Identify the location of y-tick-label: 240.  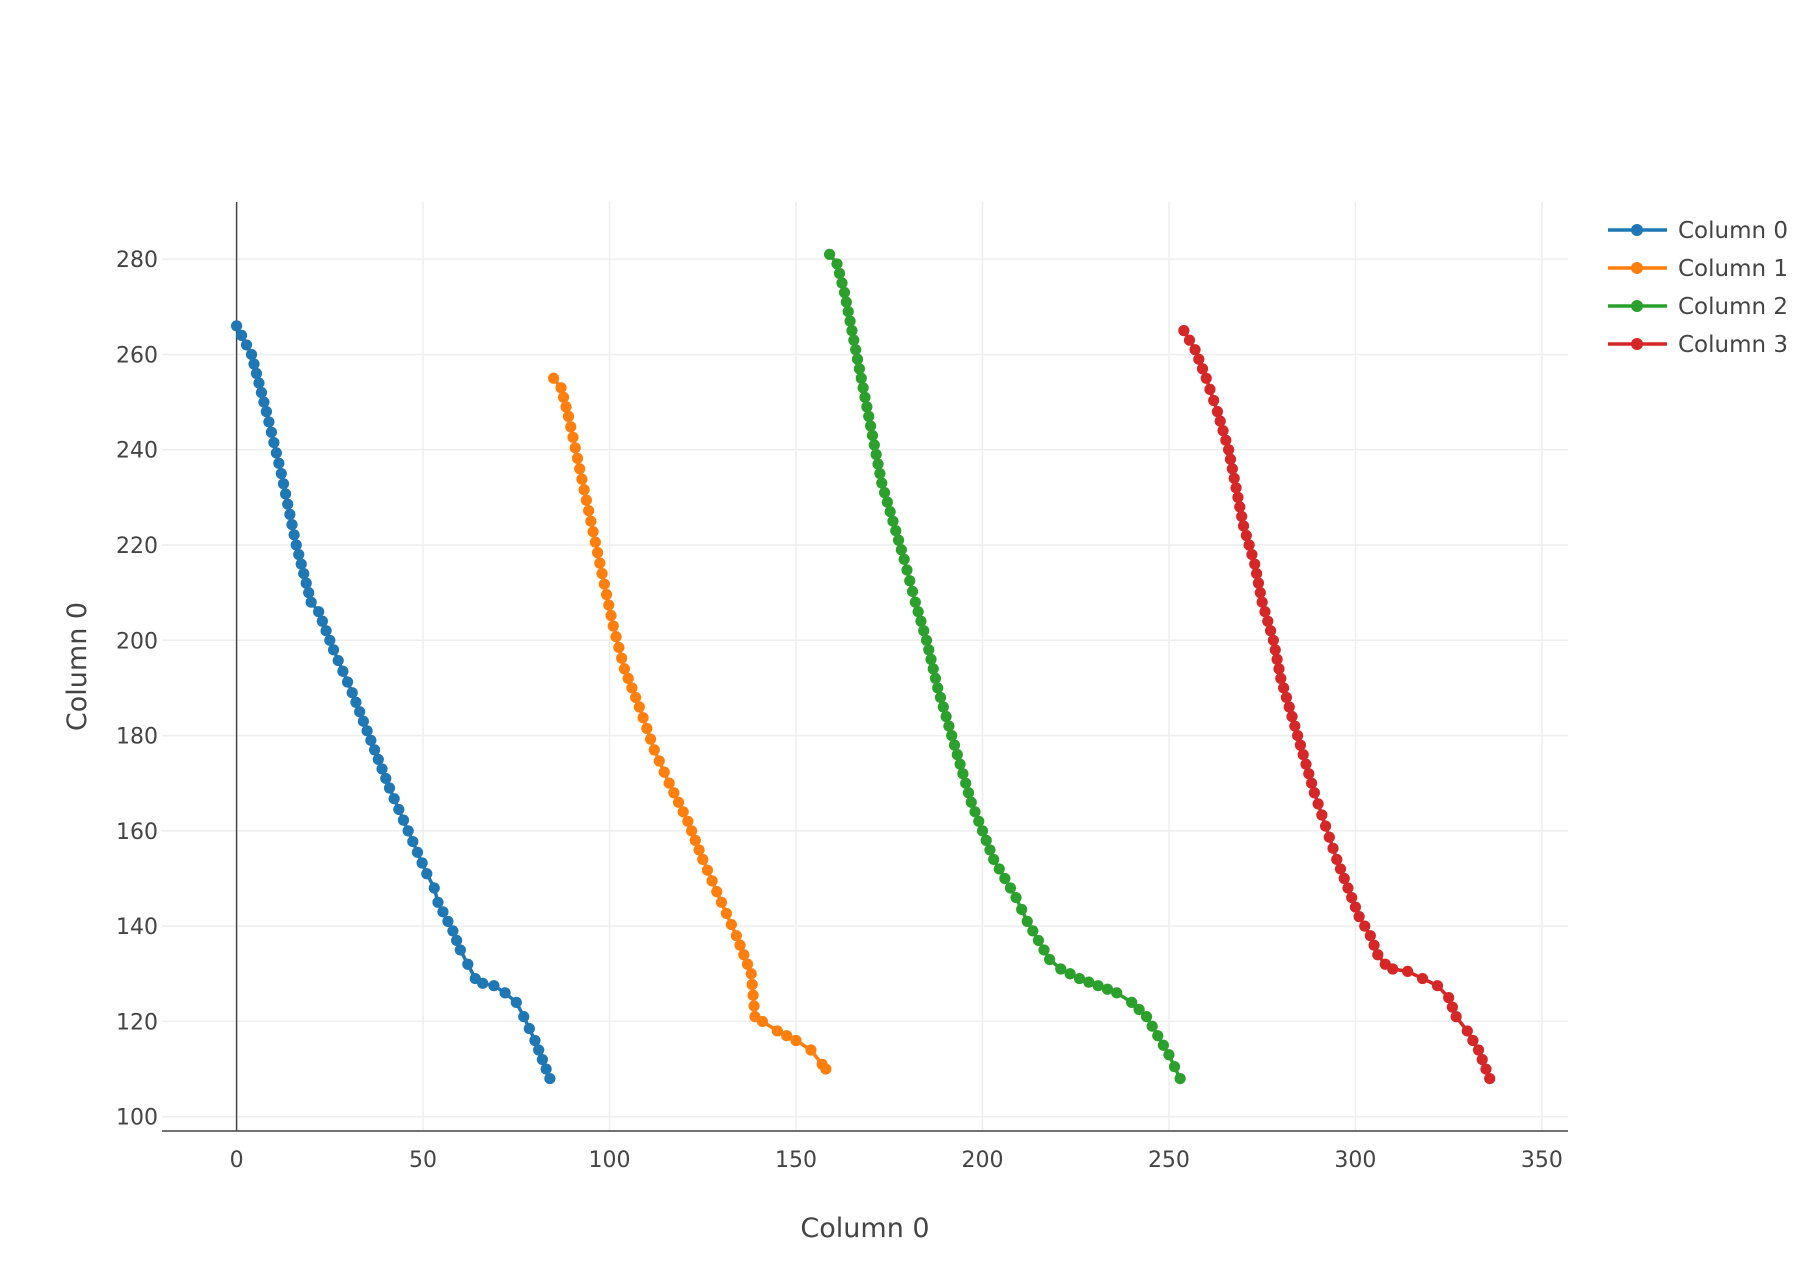
(137, 451).